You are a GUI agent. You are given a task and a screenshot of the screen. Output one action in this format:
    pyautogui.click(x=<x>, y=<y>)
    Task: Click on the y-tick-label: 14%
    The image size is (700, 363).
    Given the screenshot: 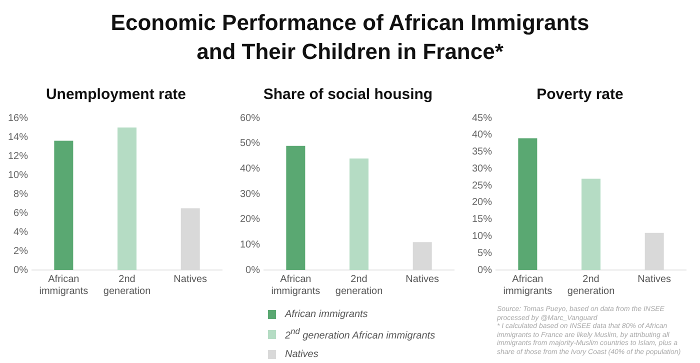 What is the action you would take?
    pyautogui.click(x=18, y=137)
    